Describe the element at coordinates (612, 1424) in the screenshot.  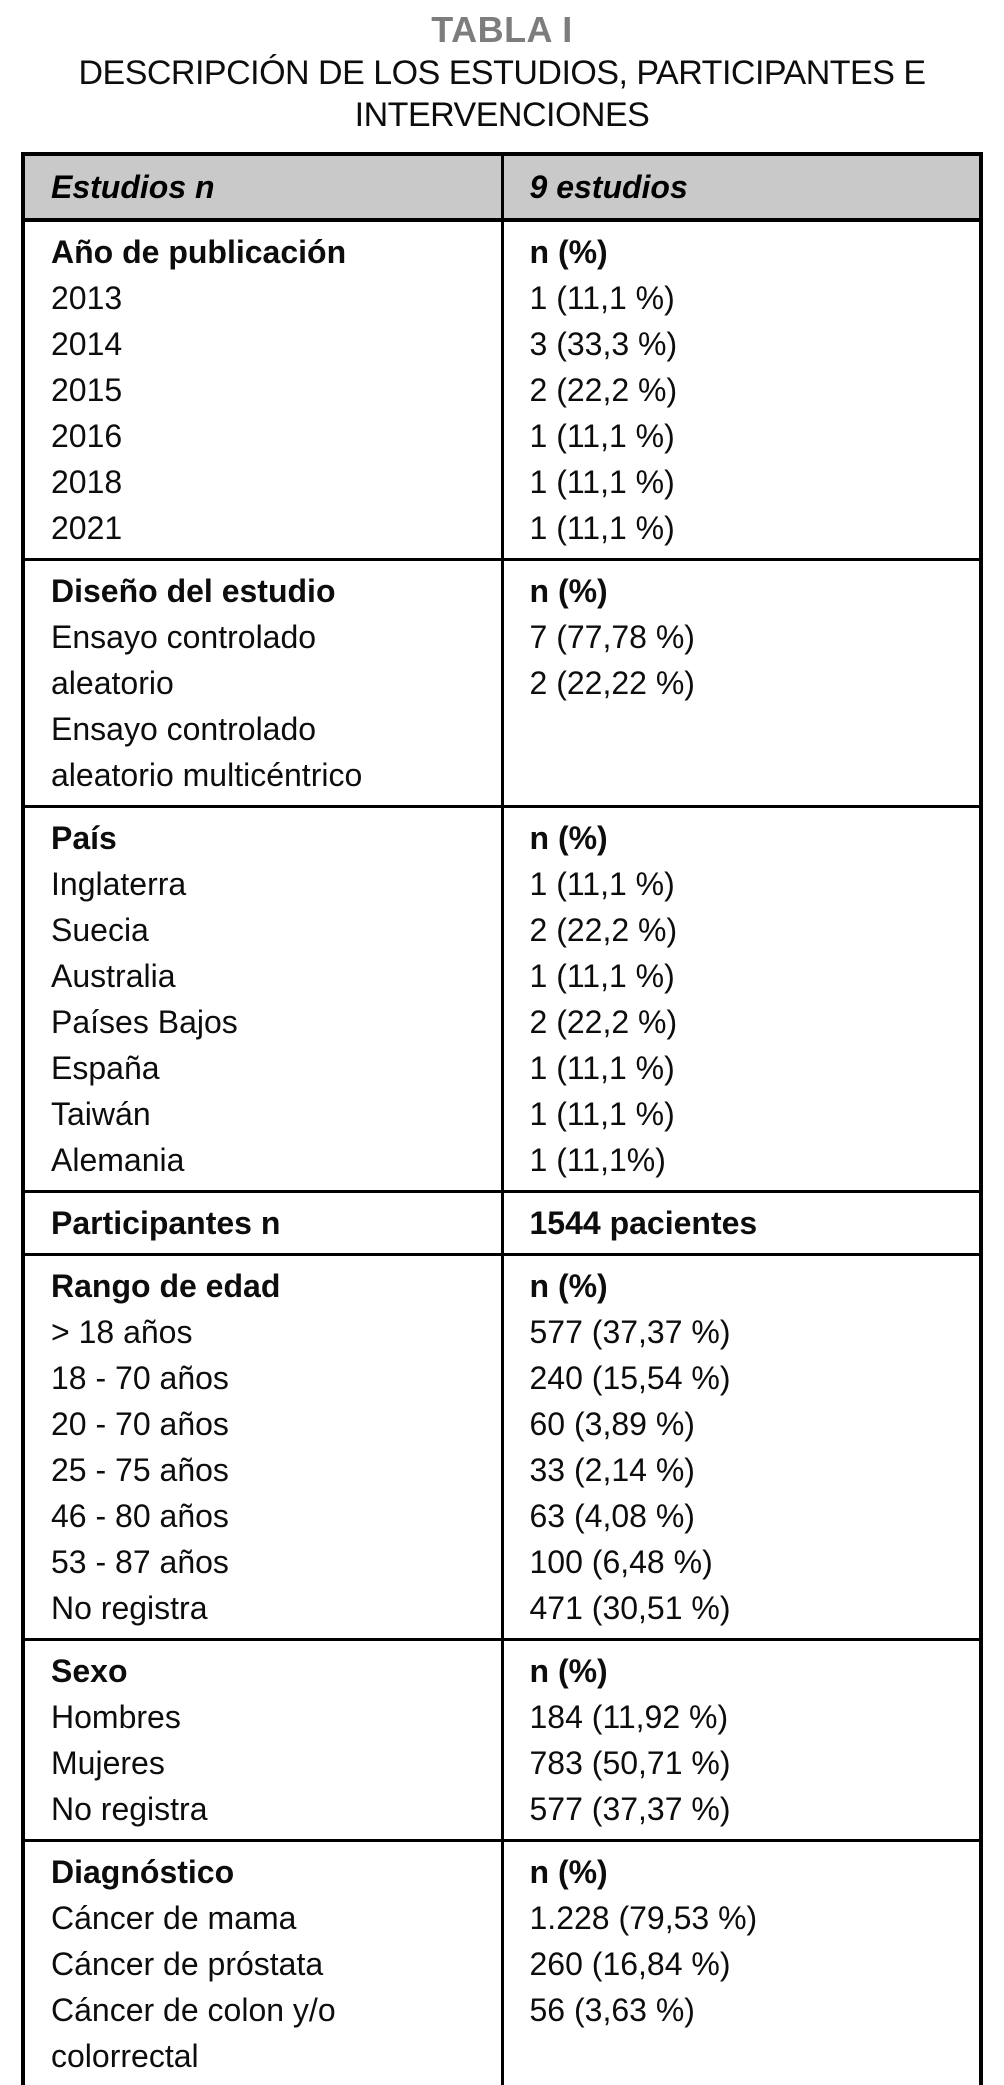
I see `value-line: 60 (3,89 %)` at that location.